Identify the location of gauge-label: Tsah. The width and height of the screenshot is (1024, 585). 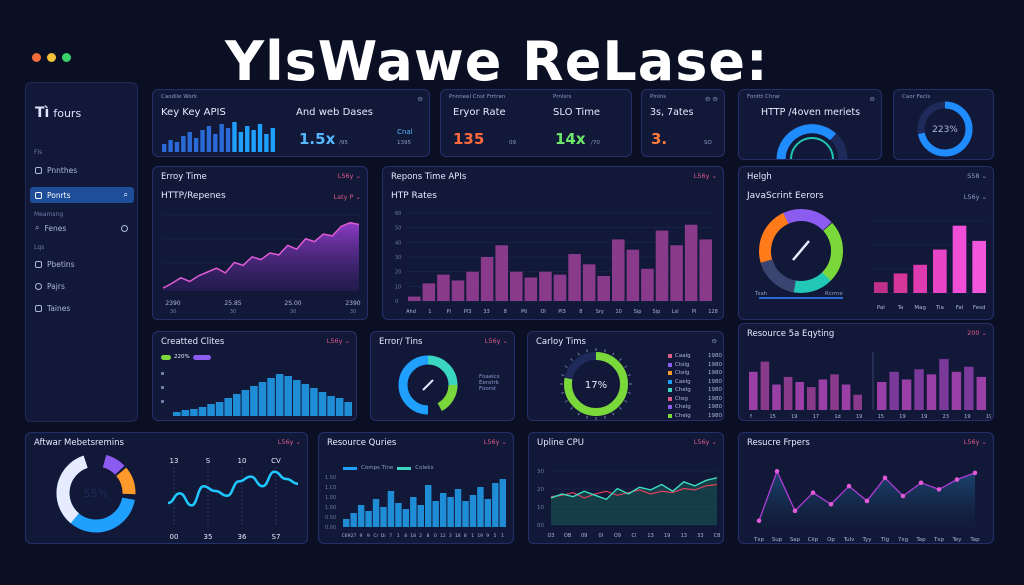
(761, 294).